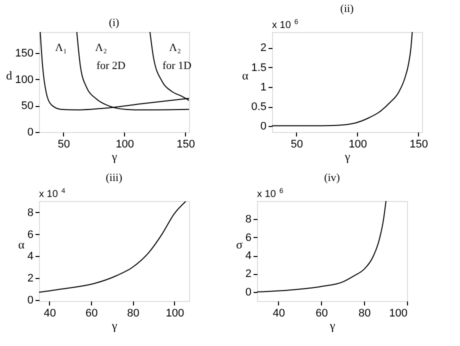 This screenshot has height=346, width=460. Describe the element at coordinates (24, 54) in the screenshot. I see `y-tick-label: 150` at that location.